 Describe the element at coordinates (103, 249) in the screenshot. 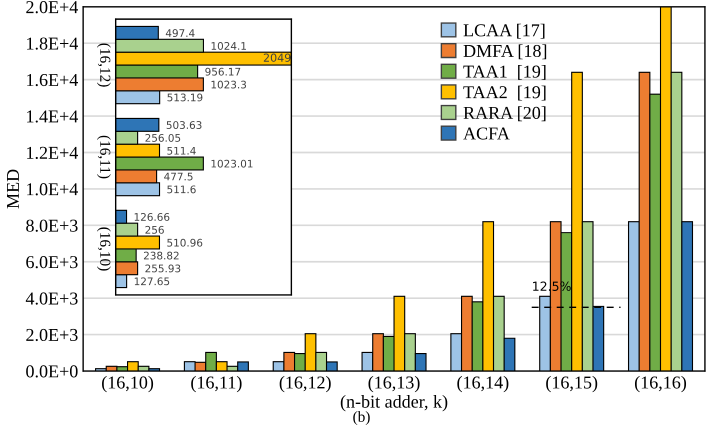

I see `y-tick-label: (16,10)` at that location.